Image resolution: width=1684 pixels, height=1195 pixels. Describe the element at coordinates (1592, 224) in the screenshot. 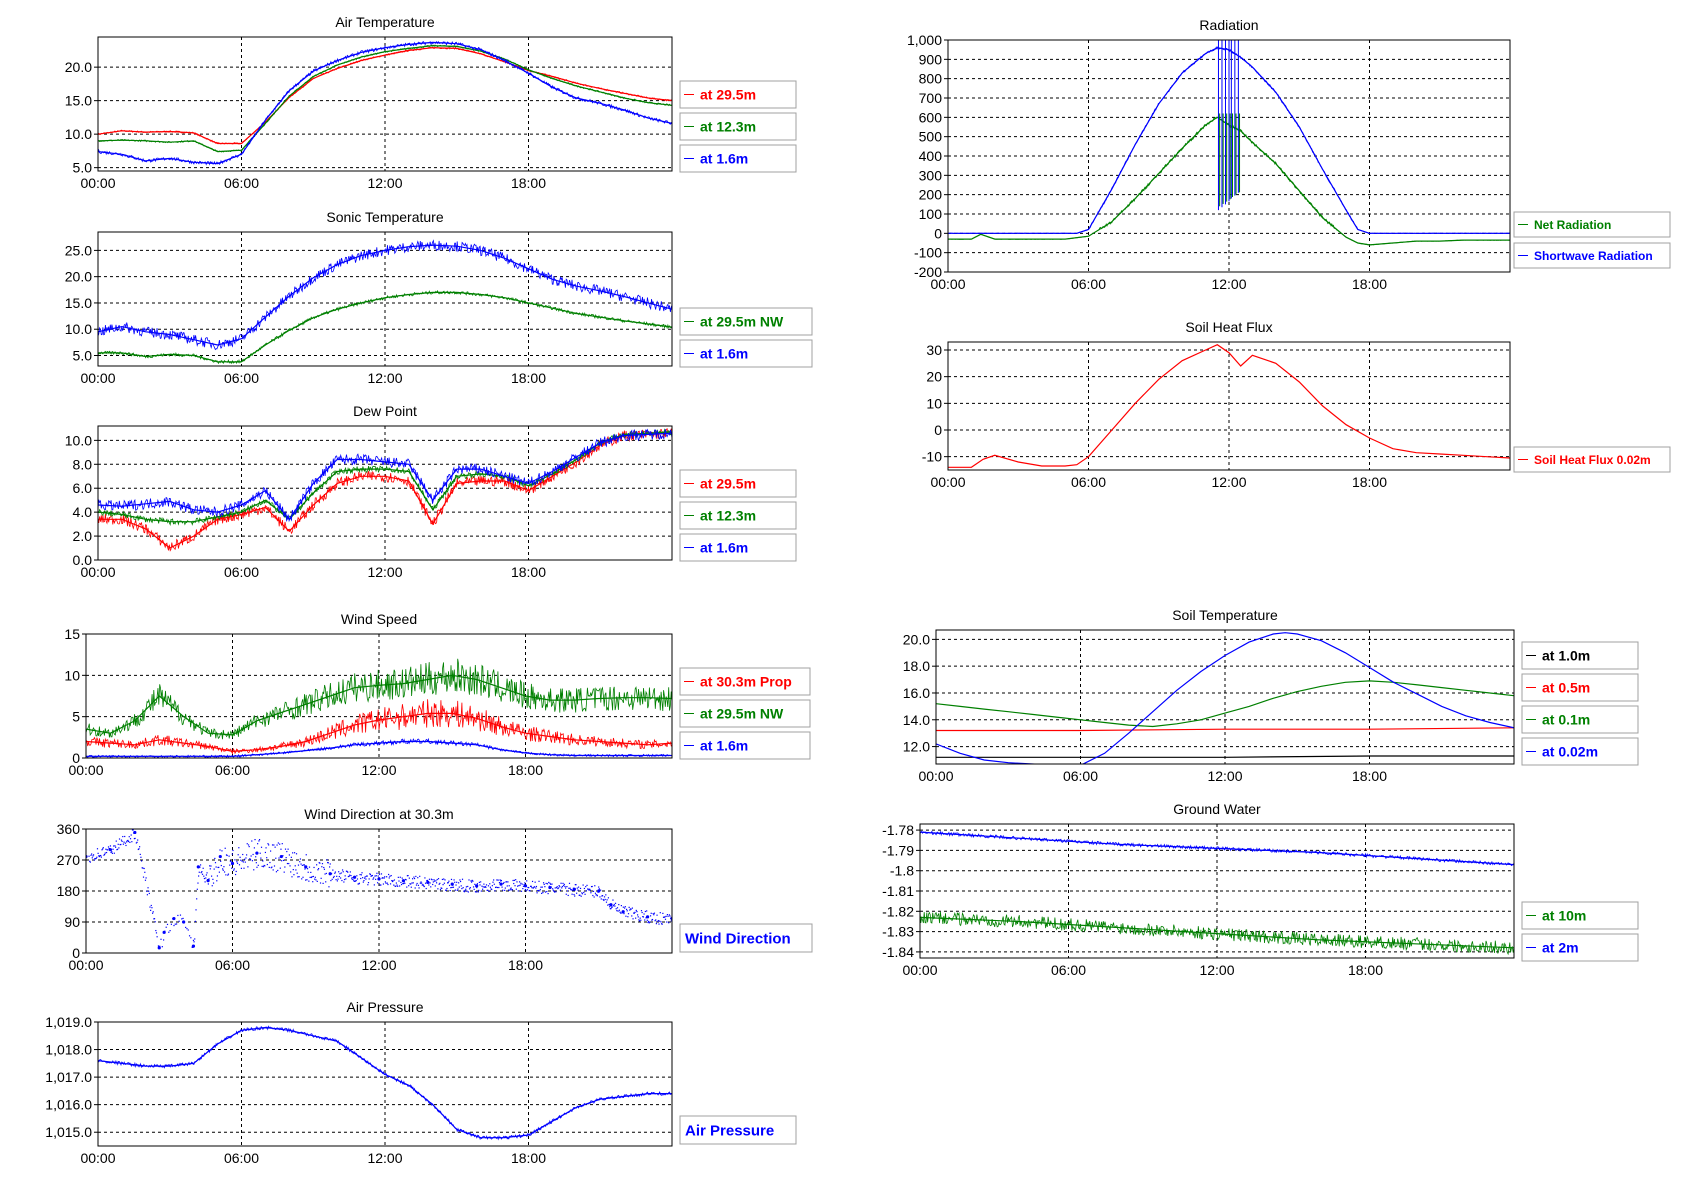

I see `legend-item: Net Radiation` at that location.